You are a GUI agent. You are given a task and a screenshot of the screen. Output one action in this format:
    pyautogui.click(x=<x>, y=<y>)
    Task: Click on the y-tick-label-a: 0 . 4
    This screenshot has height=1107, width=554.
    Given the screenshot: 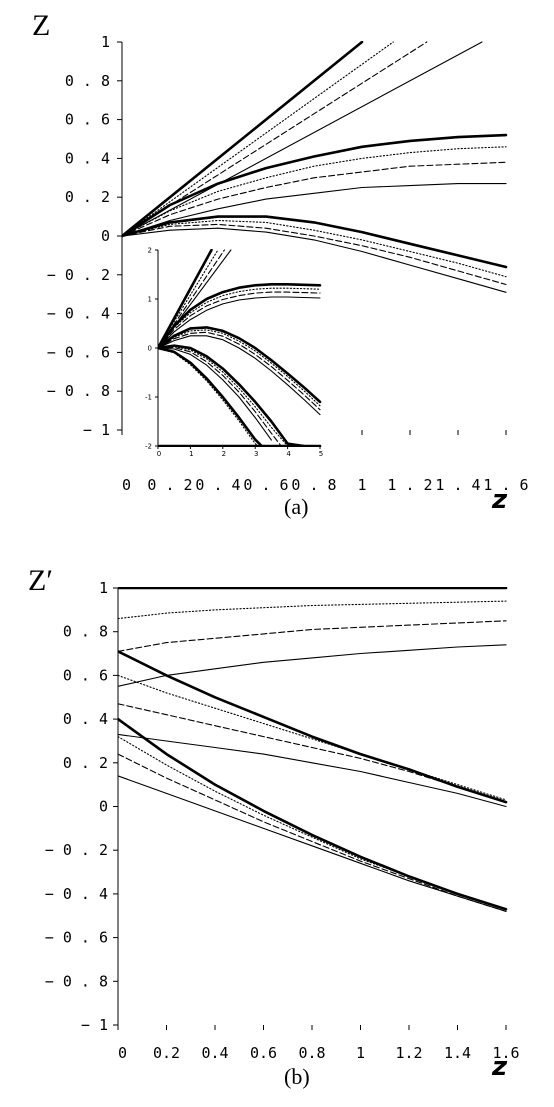 What is the action you would take?
    pyautogui.click(x=87, y=158)
    